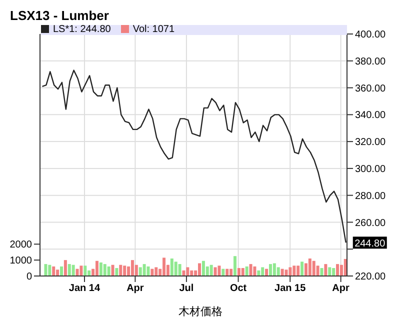  Describe the element at coordinates (370, 277) in the screenshot. I see `y-tick-label: 220.00` at that location.